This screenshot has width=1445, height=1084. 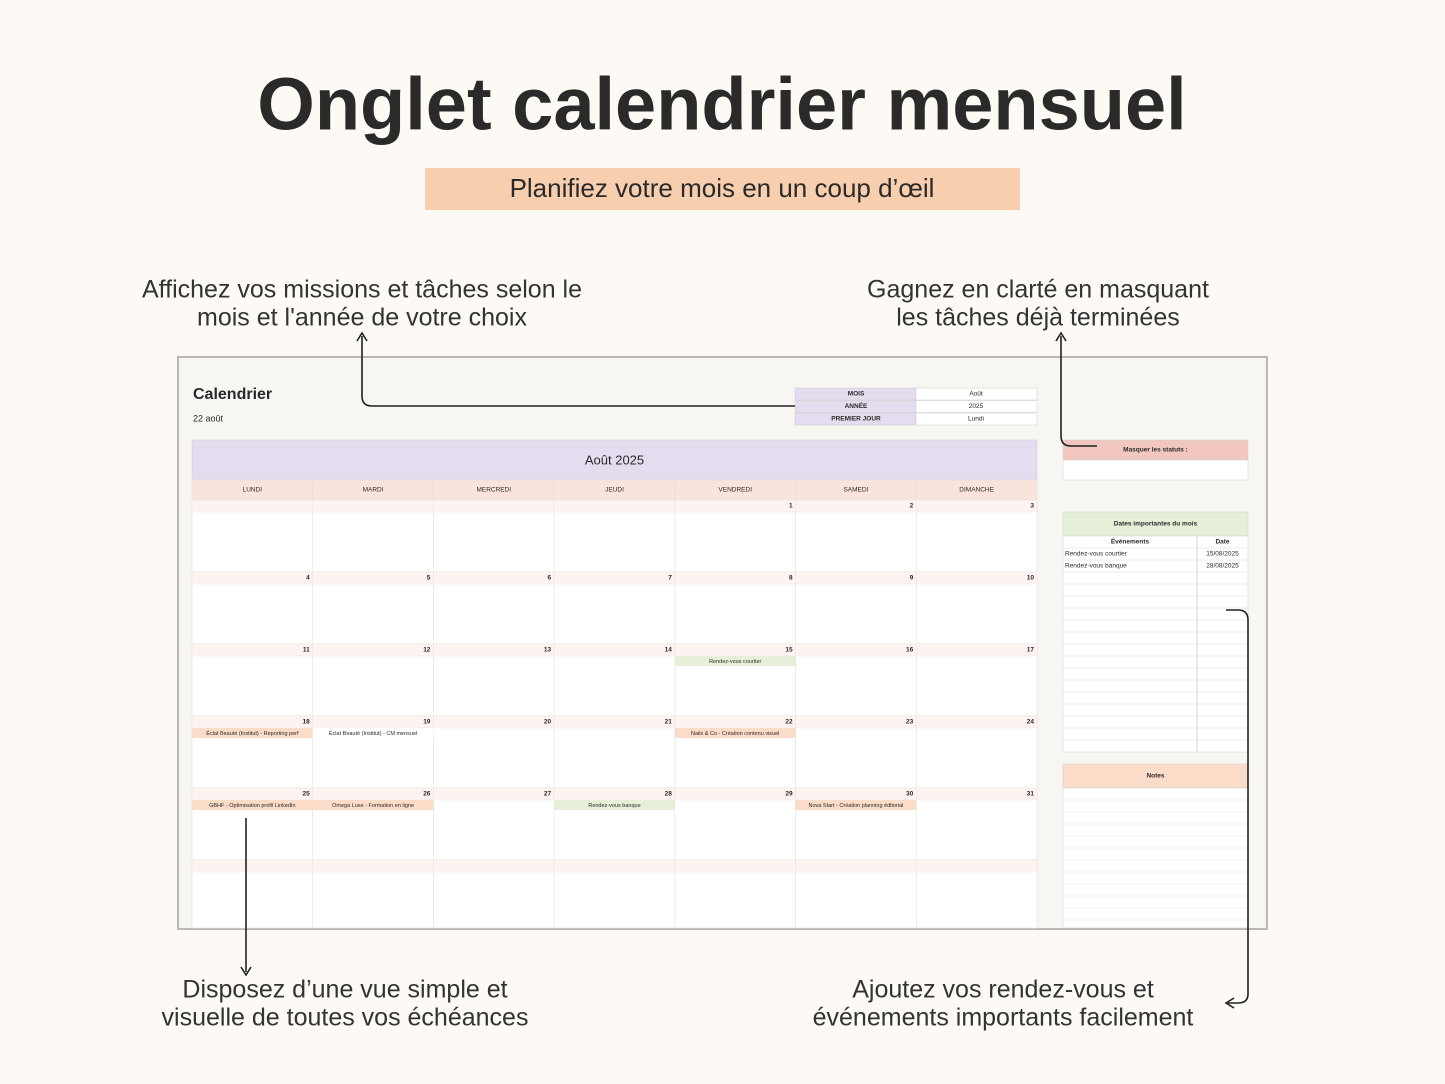 What do you see at coordinates (308, 578) in the screenshot?
I see `day-number: 4` at bounding box center [308, 578].